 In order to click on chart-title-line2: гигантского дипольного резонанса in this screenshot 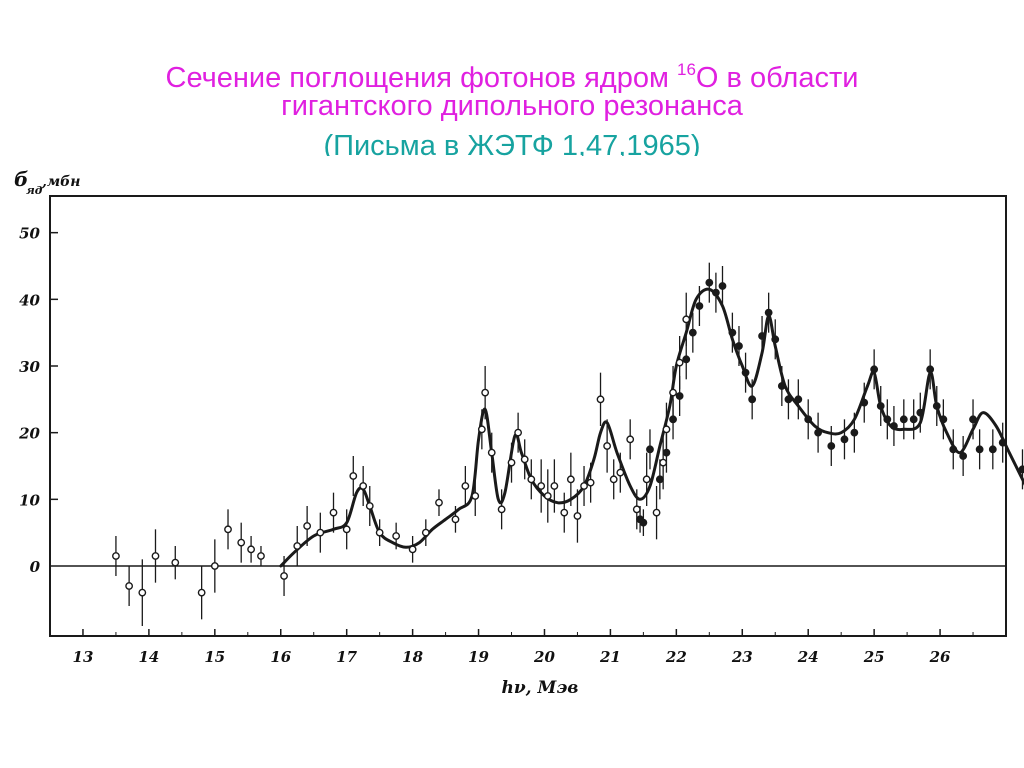, I will do `click(512, 106)`.